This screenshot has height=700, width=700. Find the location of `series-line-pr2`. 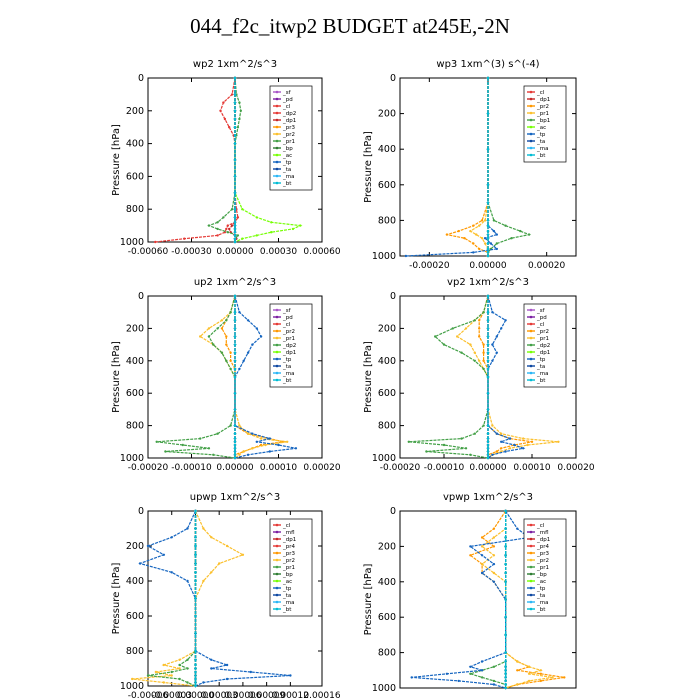

series-line-pr2 is located at coordinates (252, 376).